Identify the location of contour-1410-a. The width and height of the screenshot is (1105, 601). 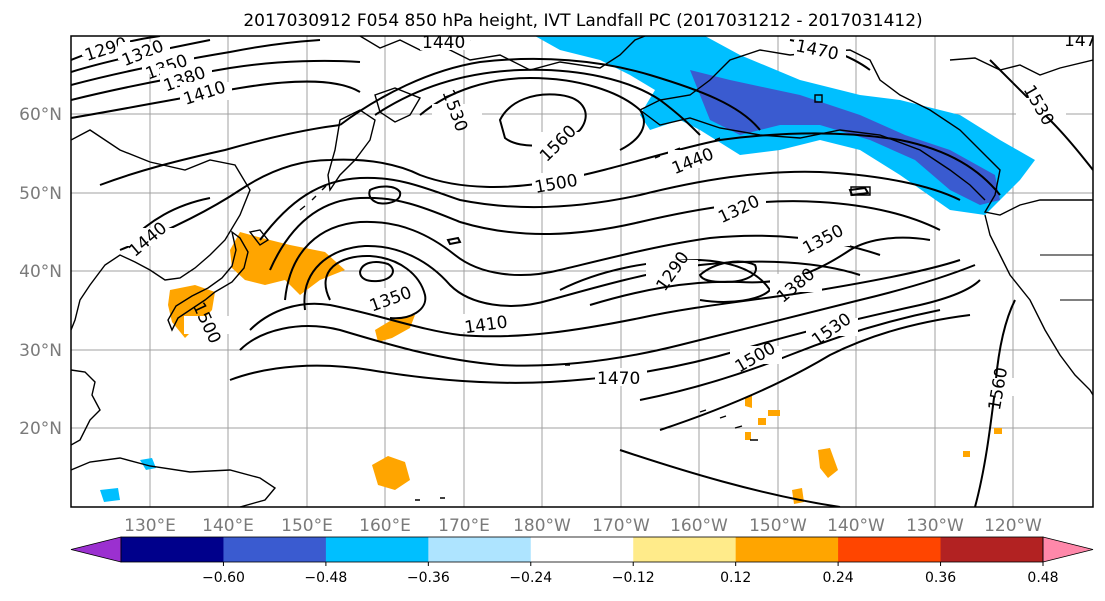
(216, 99).